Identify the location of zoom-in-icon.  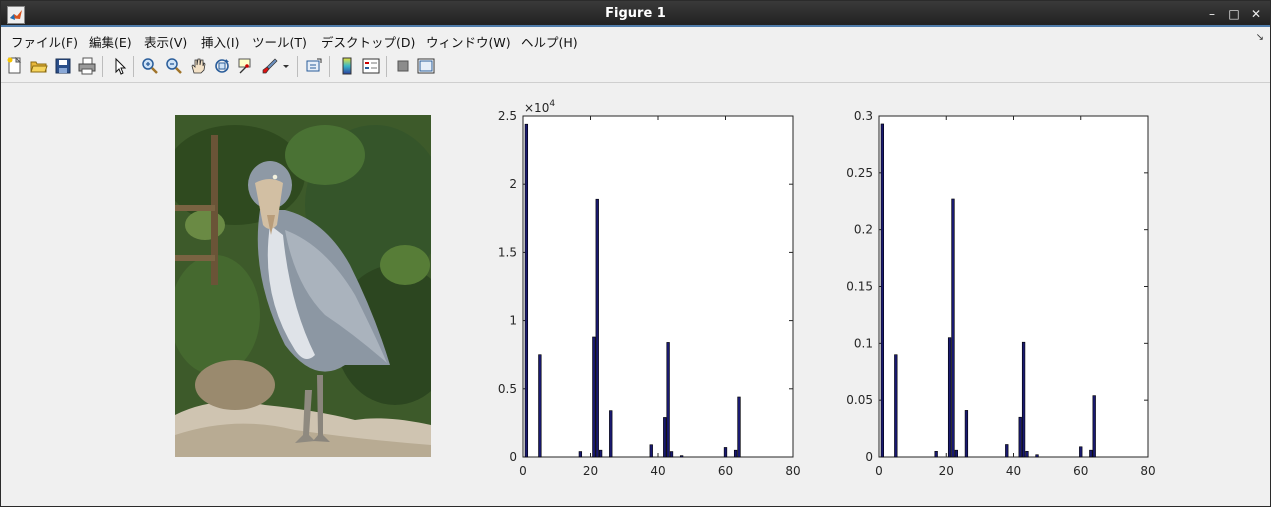
(150, 66).